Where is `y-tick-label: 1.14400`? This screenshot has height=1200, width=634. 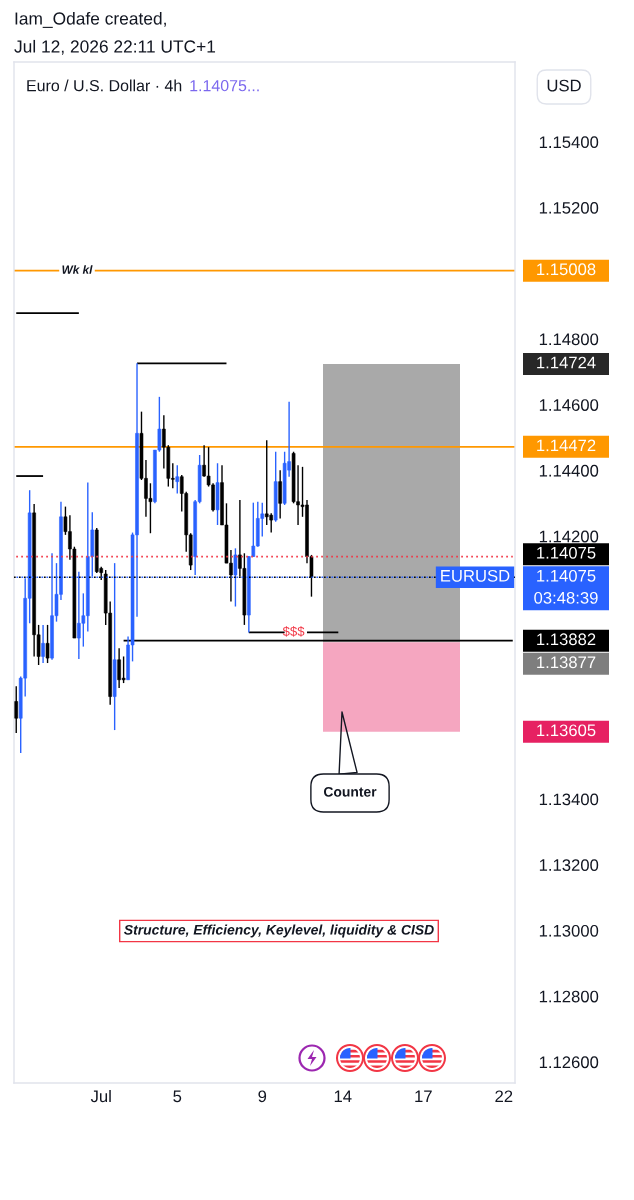 y-tick-label: 1.14400 is located at coordinates (569, 470).